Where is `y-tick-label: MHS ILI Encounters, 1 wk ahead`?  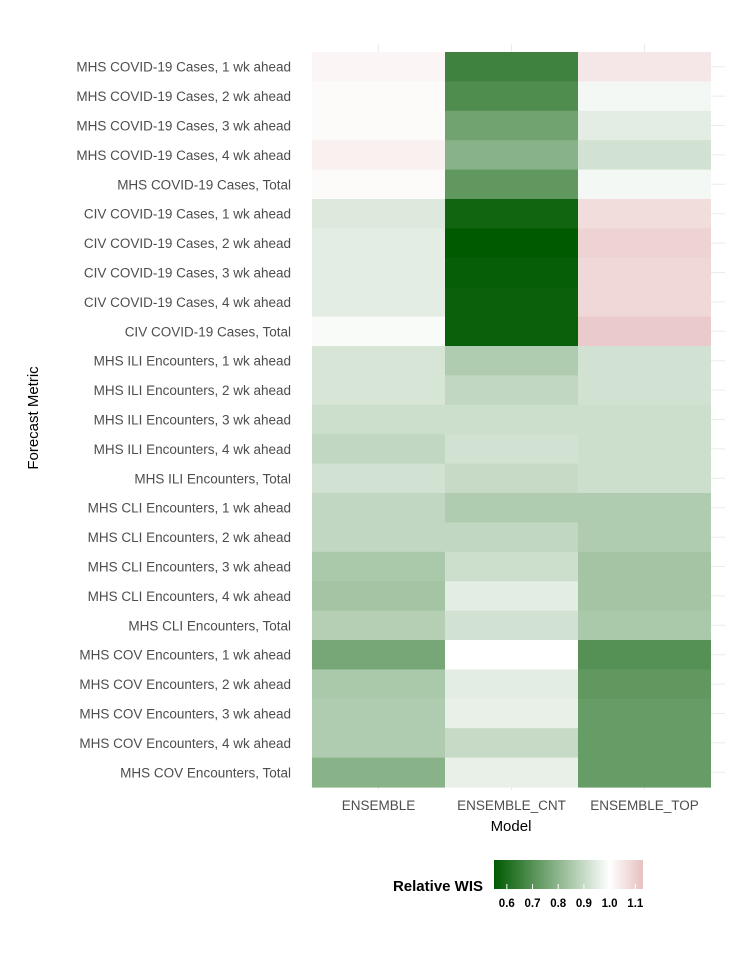 y-tick-label: MHS ILI Encounters, 1 wk ahead is located at coordinates (192, 361).